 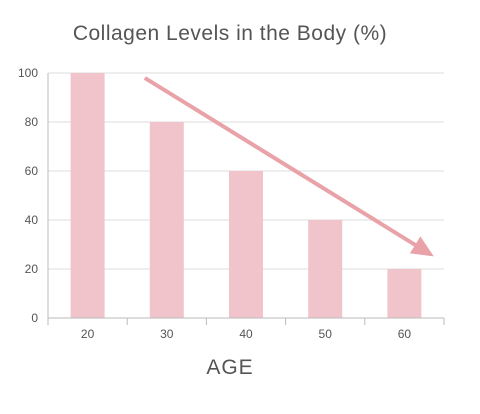 What do you see at coordinates (32, 220) in the screenshot?
I see `y-tick-label: 40` at bounding box center [32, 220].